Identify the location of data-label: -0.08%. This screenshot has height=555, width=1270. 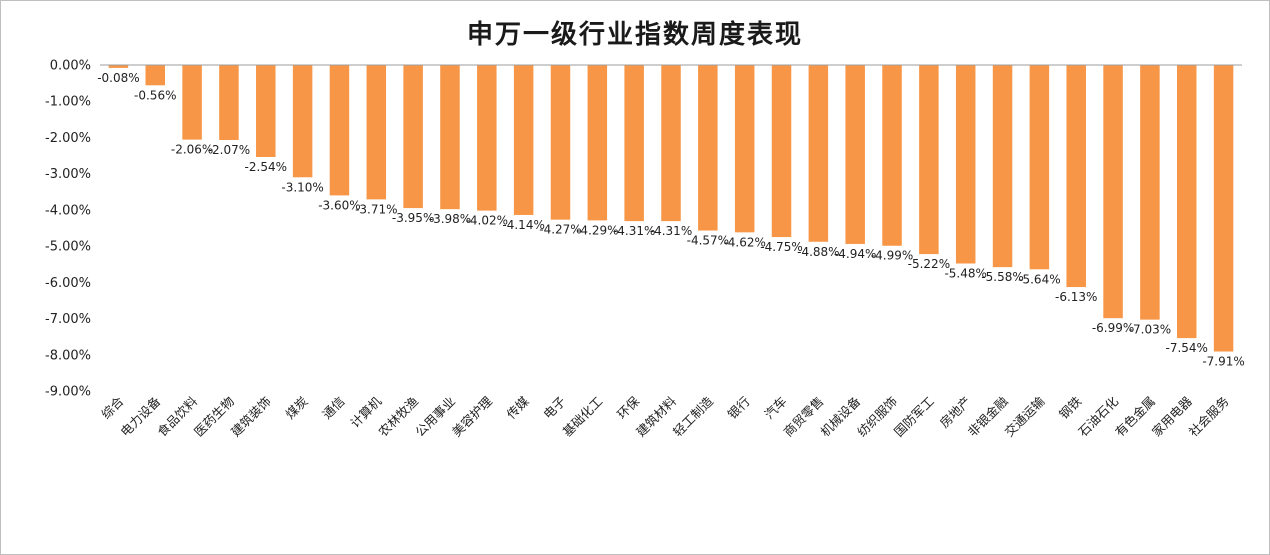
(118, 78).